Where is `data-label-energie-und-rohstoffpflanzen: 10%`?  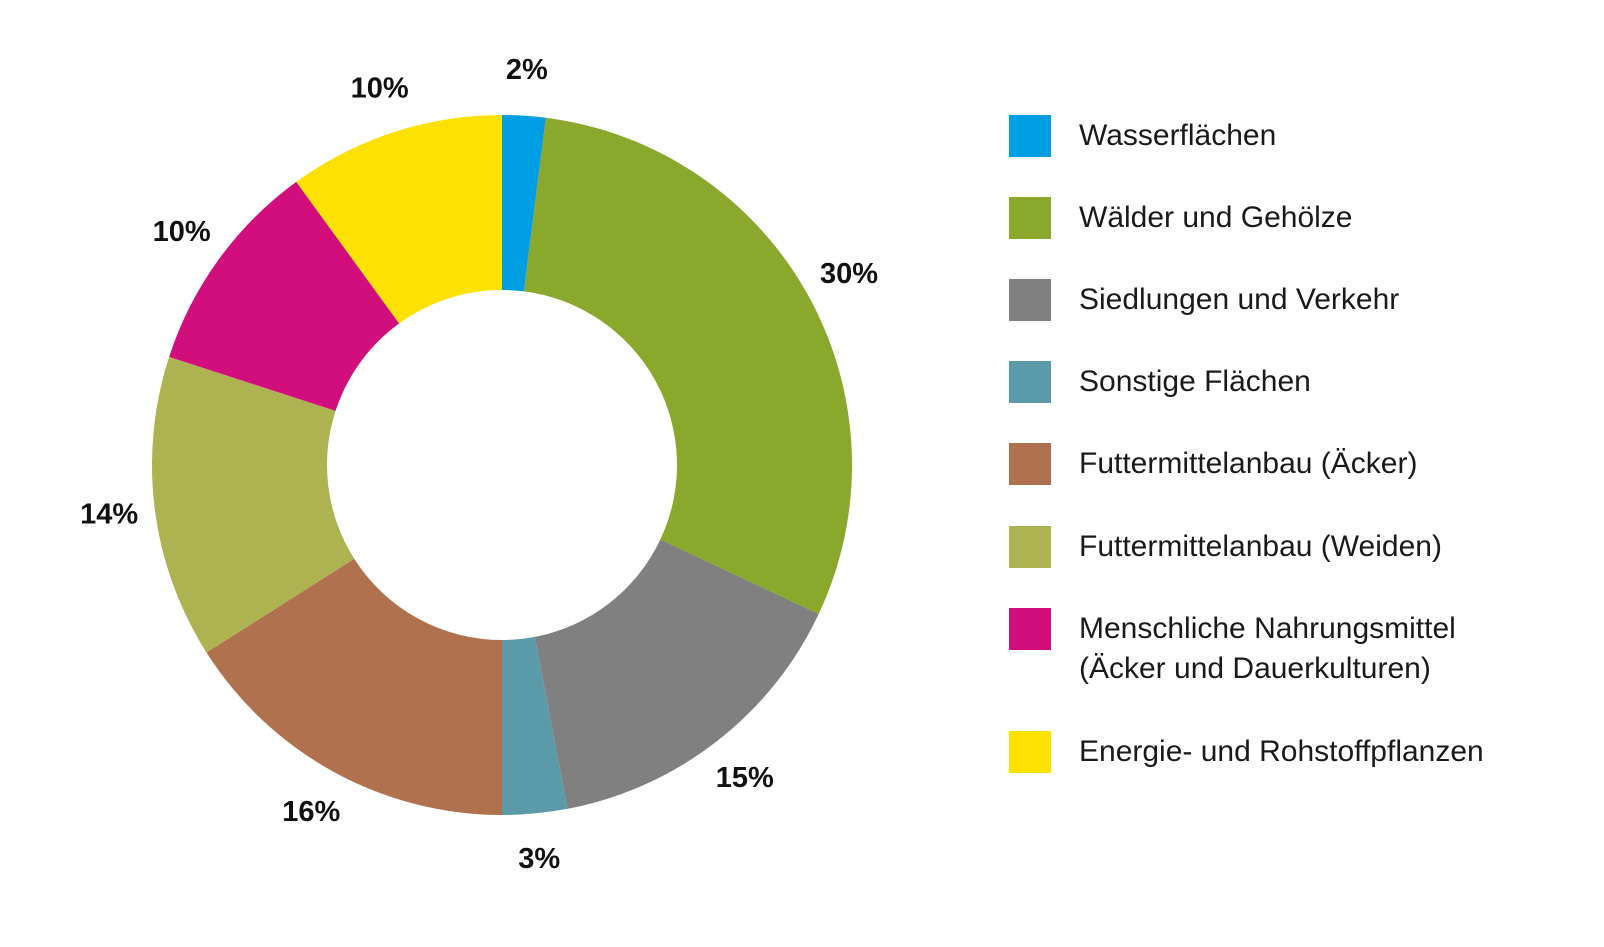
data-label-energie-und-rohstoffpflanzen: 10% is located at coordinates (380, 88).